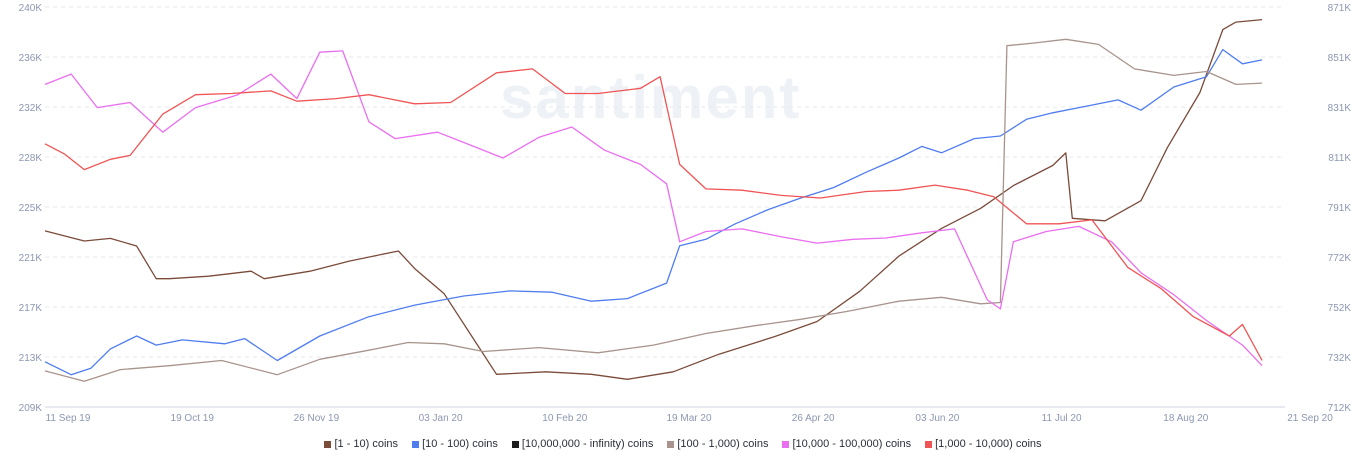 Image resolution: width=1366 pixels, height=462 pixels. I want to click on y-right-tick-label: 791K, so click(1340, 208).